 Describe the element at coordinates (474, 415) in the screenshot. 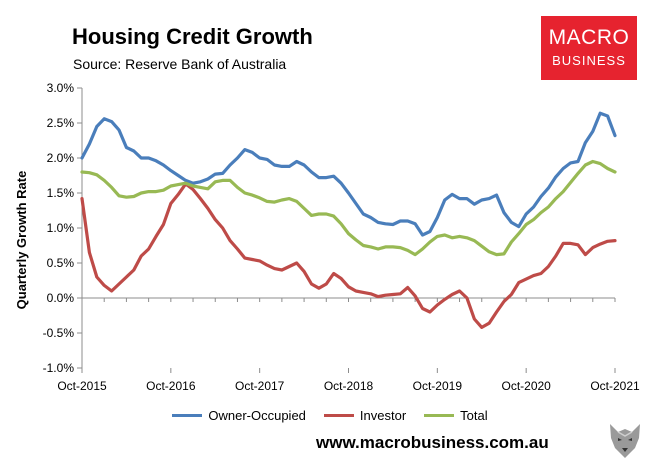

I see `legend-label-total: Total` at that location.